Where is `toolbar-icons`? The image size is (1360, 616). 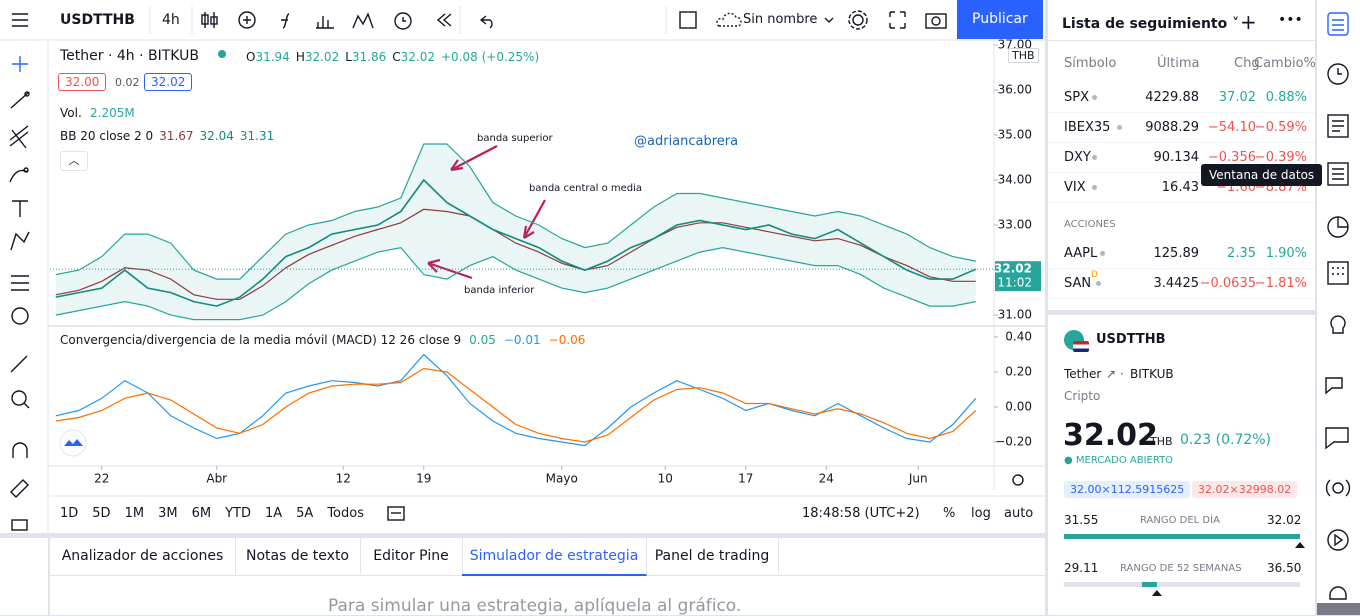 toolbar-icons is located at coordinates (574, 20).